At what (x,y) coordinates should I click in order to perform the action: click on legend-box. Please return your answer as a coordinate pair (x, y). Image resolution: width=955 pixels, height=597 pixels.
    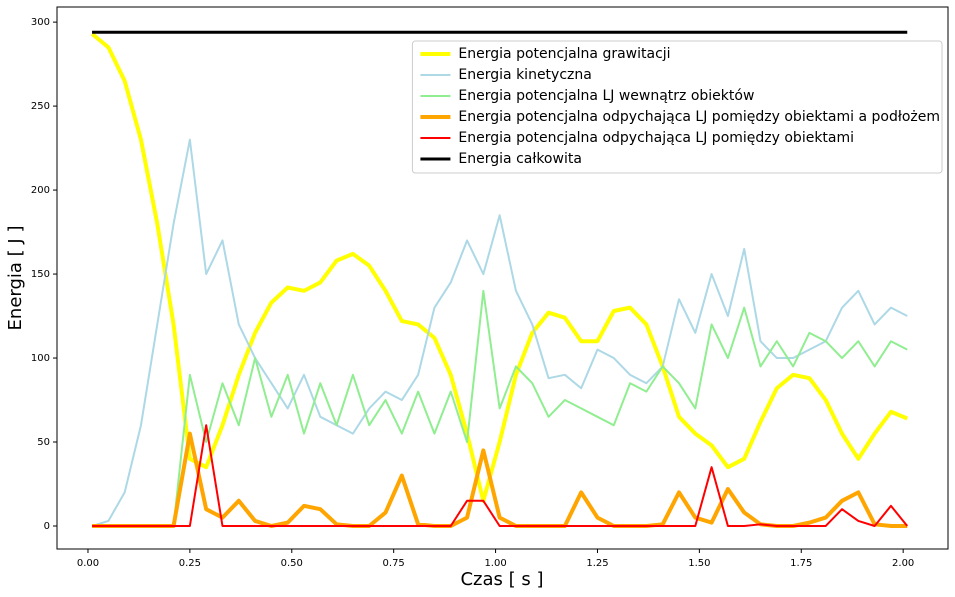
    Looking at the image, I should click on (677, 107).